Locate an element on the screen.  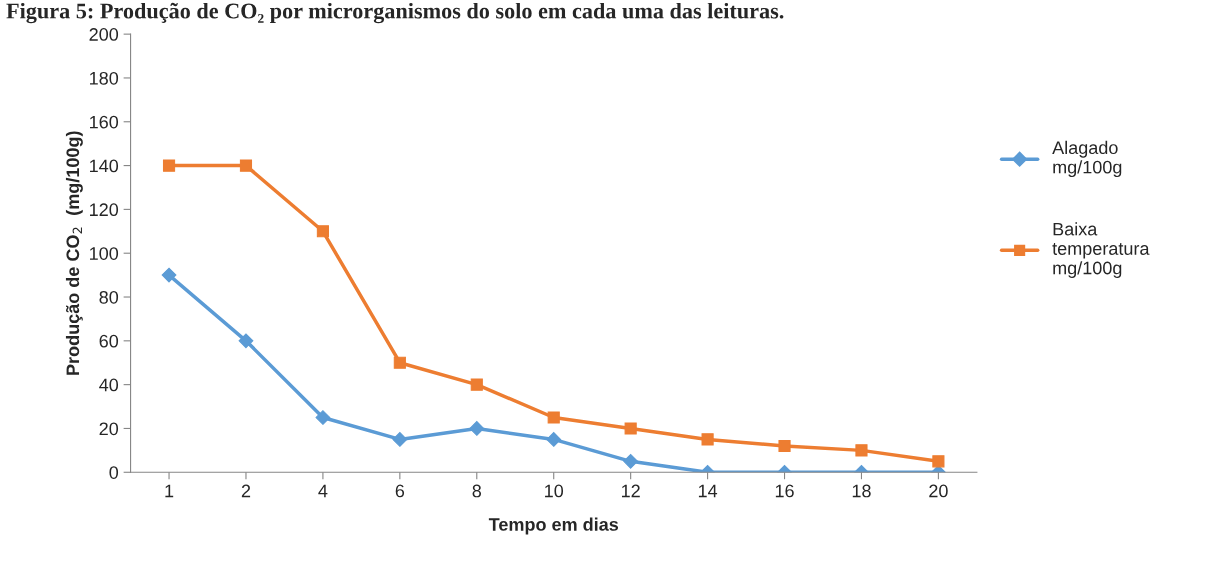
x-tick-label: 12 is located at coordinates (630, 491).